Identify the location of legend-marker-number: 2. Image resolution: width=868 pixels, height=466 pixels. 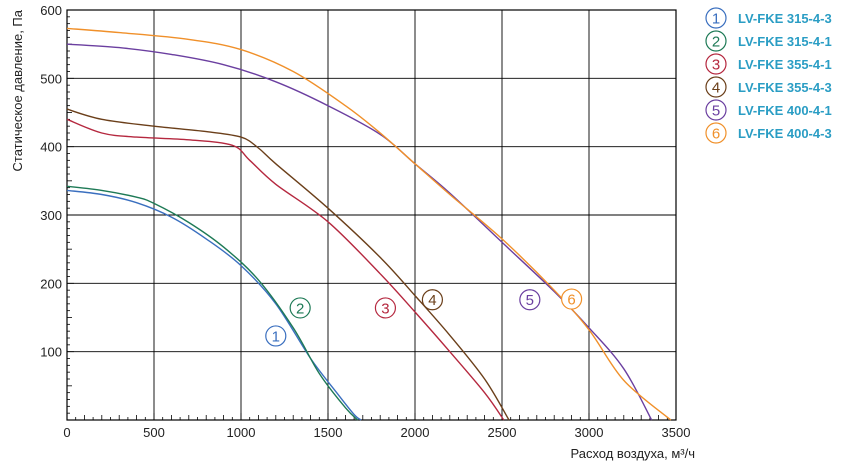
(716, 42).